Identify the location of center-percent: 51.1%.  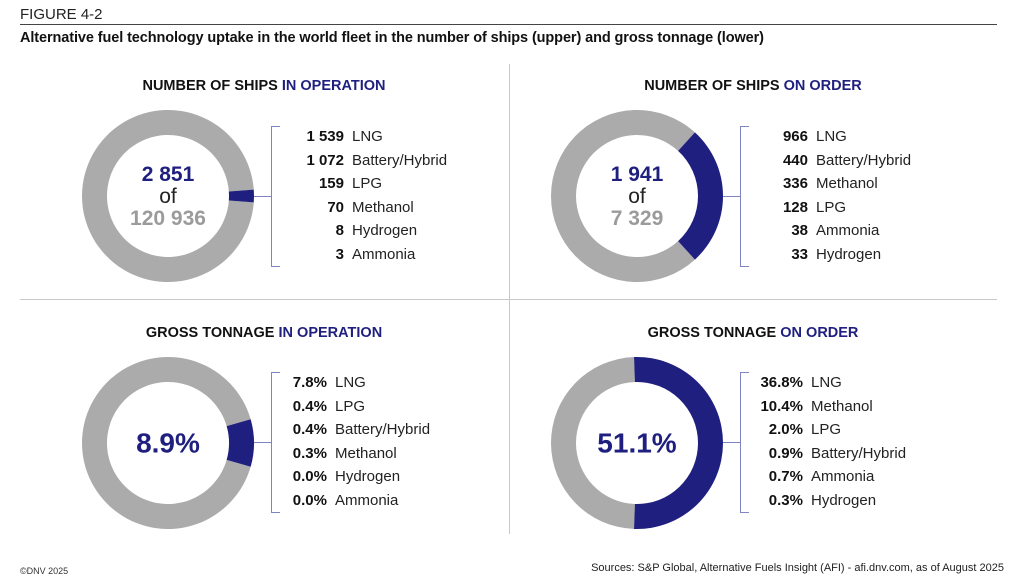
(637, 443).